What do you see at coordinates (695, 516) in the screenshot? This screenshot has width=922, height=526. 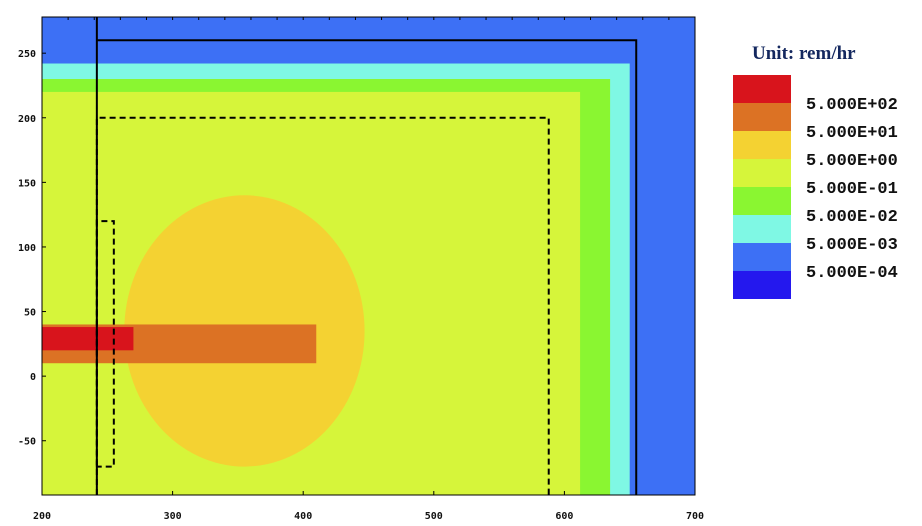 I see `x-tick-label: 700` at bounding box center [695, 516].